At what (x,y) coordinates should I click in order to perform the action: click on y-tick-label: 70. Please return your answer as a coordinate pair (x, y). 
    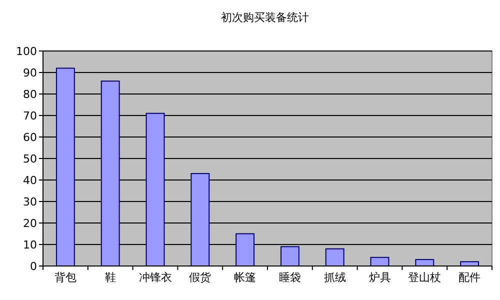
    Looking at the image, I should click on (30, 115).